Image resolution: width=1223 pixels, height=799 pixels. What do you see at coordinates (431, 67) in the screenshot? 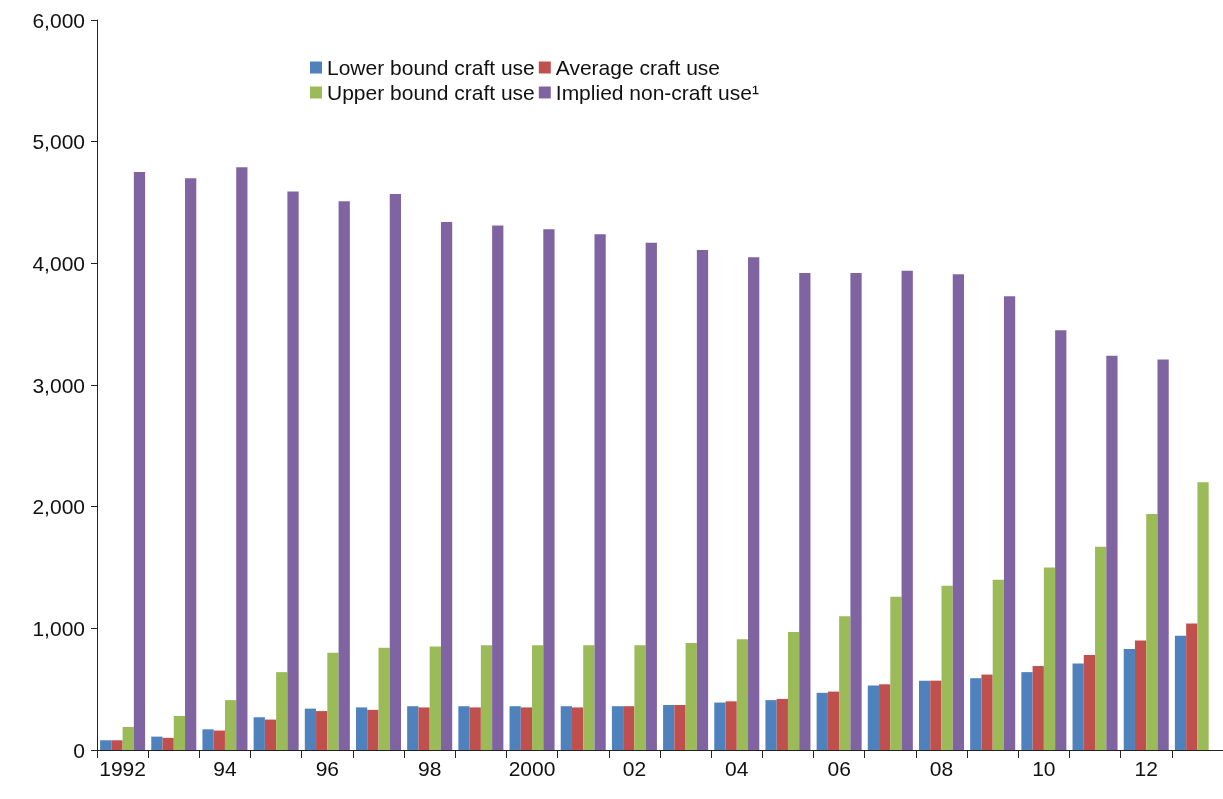
I see `legend-label: Lower bound craft use` at bounding box center [431, 67].